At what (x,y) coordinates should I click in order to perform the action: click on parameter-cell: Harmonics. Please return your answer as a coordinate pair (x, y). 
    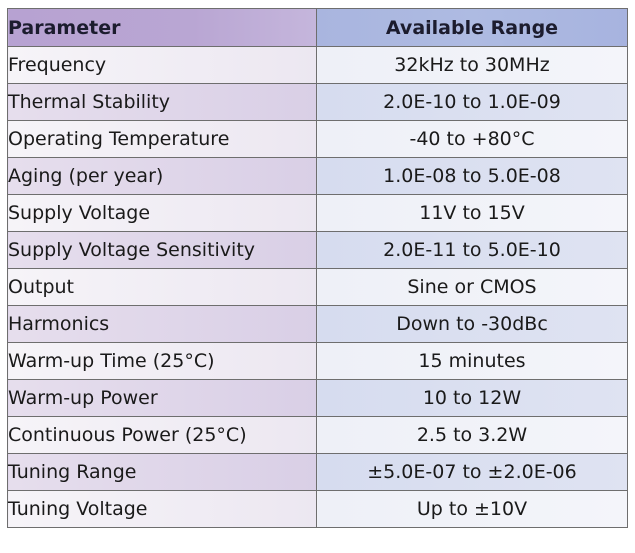
    Looking at the image, I should click on (162, 324).